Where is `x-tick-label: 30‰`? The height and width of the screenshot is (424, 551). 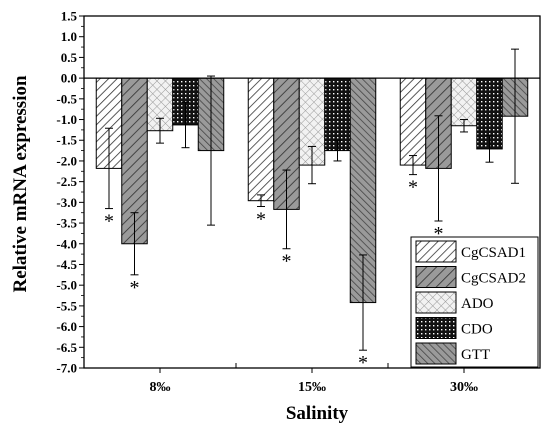
x-tick-label: 30‰ is located at coordinates (464, 387).